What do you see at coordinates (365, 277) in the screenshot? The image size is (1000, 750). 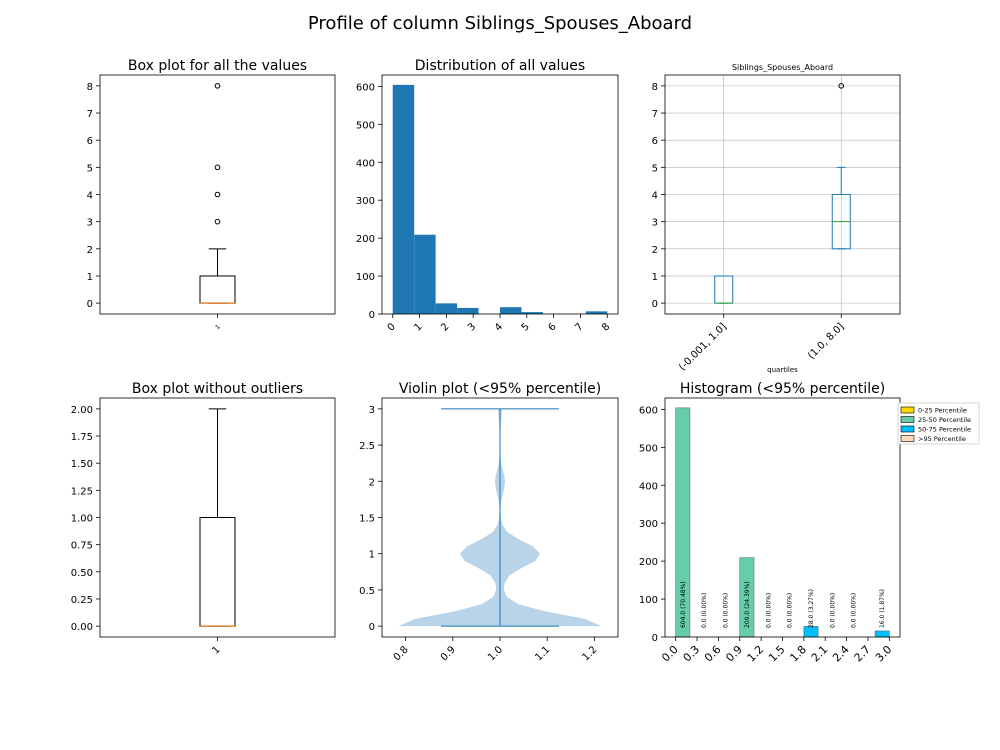 I see `y-tick-label: 100` at bounding box center [365, 277].